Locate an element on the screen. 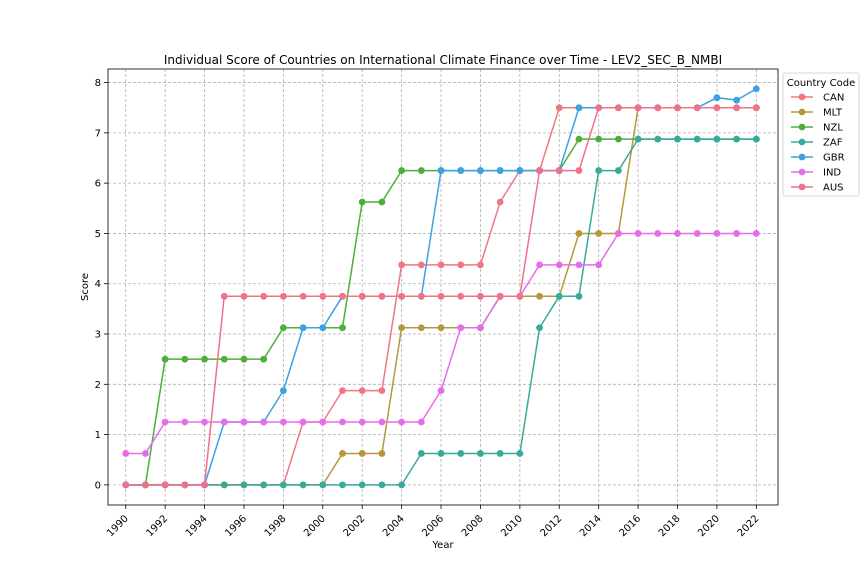 This screenshot has height=576, width=864. x-tick-label: 1998 is located at coordinates (276, 526).